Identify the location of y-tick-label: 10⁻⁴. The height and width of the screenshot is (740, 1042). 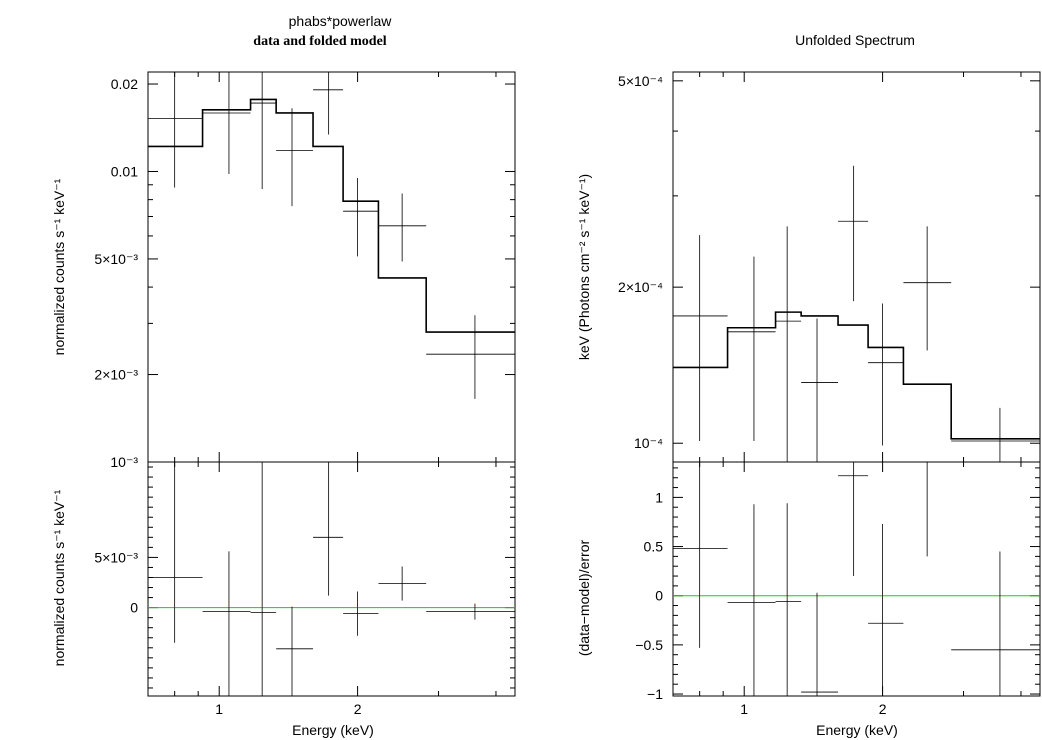
(648, 443).